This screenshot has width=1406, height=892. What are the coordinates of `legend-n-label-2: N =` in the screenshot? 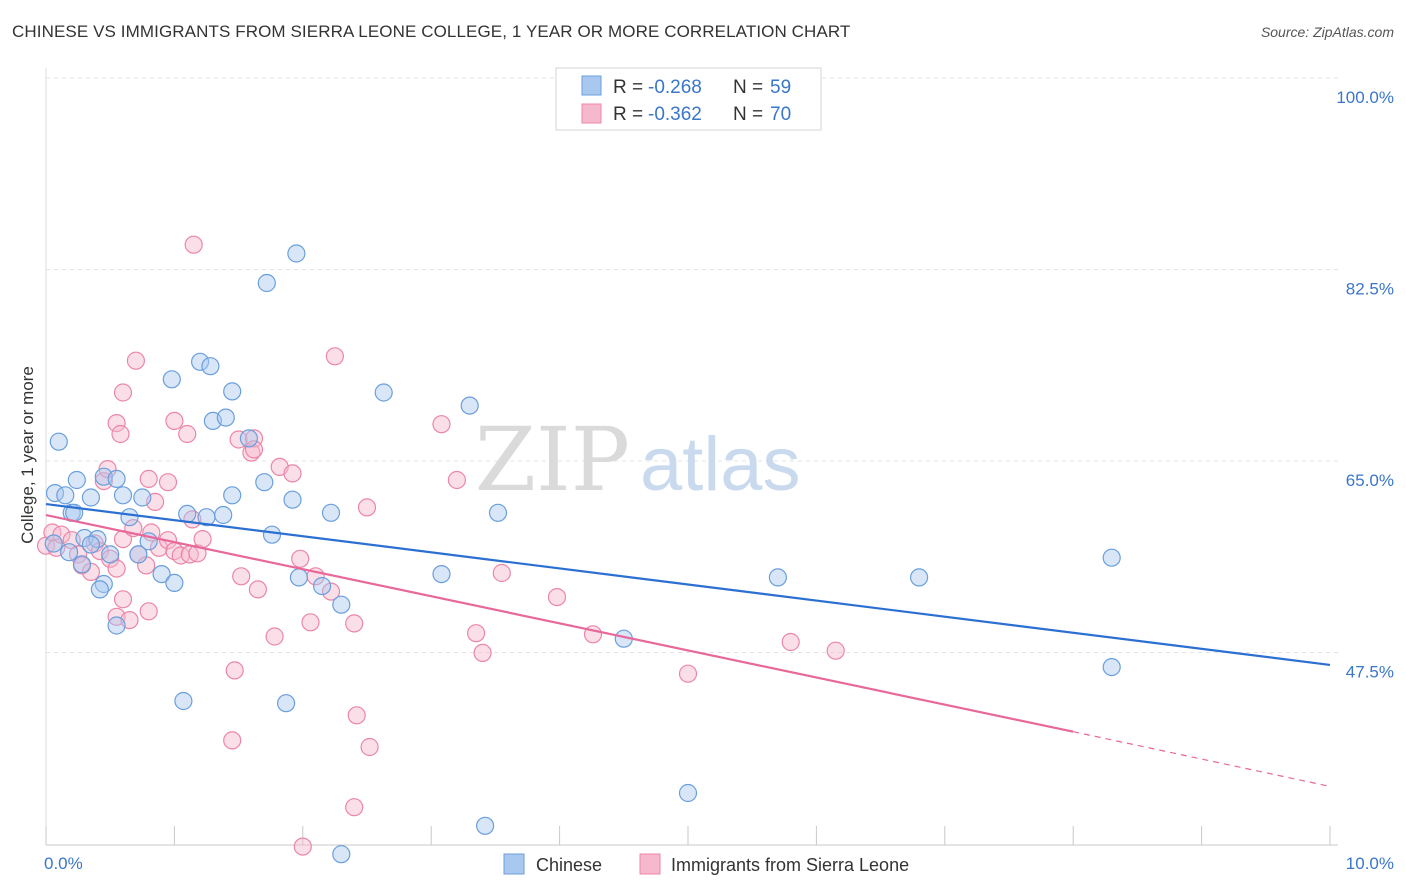 It's located at (748, 114).